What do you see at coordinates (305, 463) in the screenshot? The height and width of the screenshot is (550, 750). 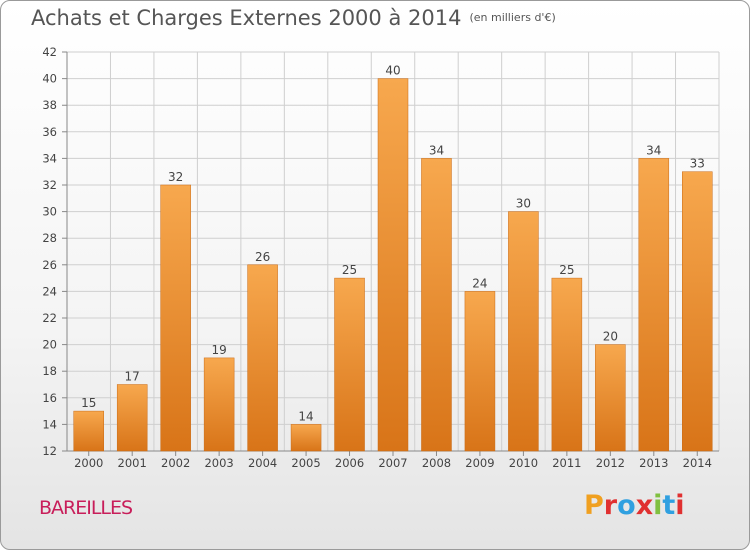 I see `x-tick-label-2005: 2005` at bounding box center [305, 463].